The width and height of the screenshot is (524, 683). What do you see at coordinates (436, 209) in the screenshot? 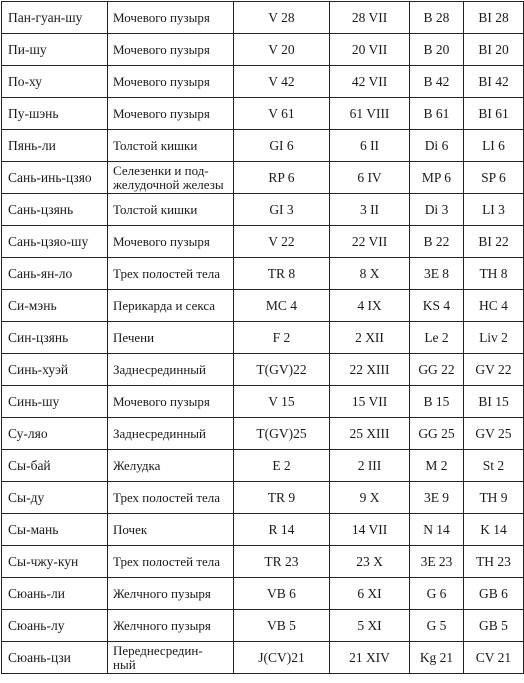
I see `code-cell-3: Di 3` at bounding box center [436, 209].